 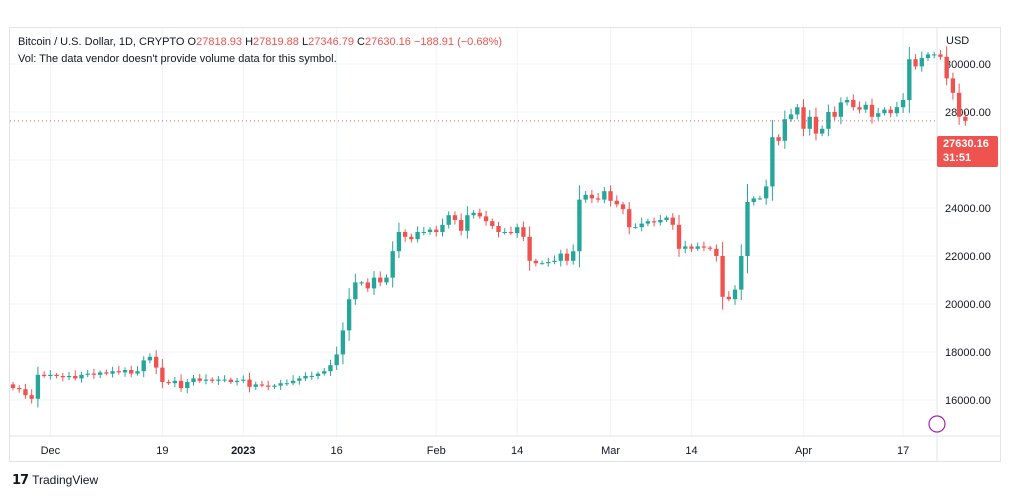 I want to click on tradingview-logo: 𝟭𝟳 TradingView, so click(x=55, y=480).